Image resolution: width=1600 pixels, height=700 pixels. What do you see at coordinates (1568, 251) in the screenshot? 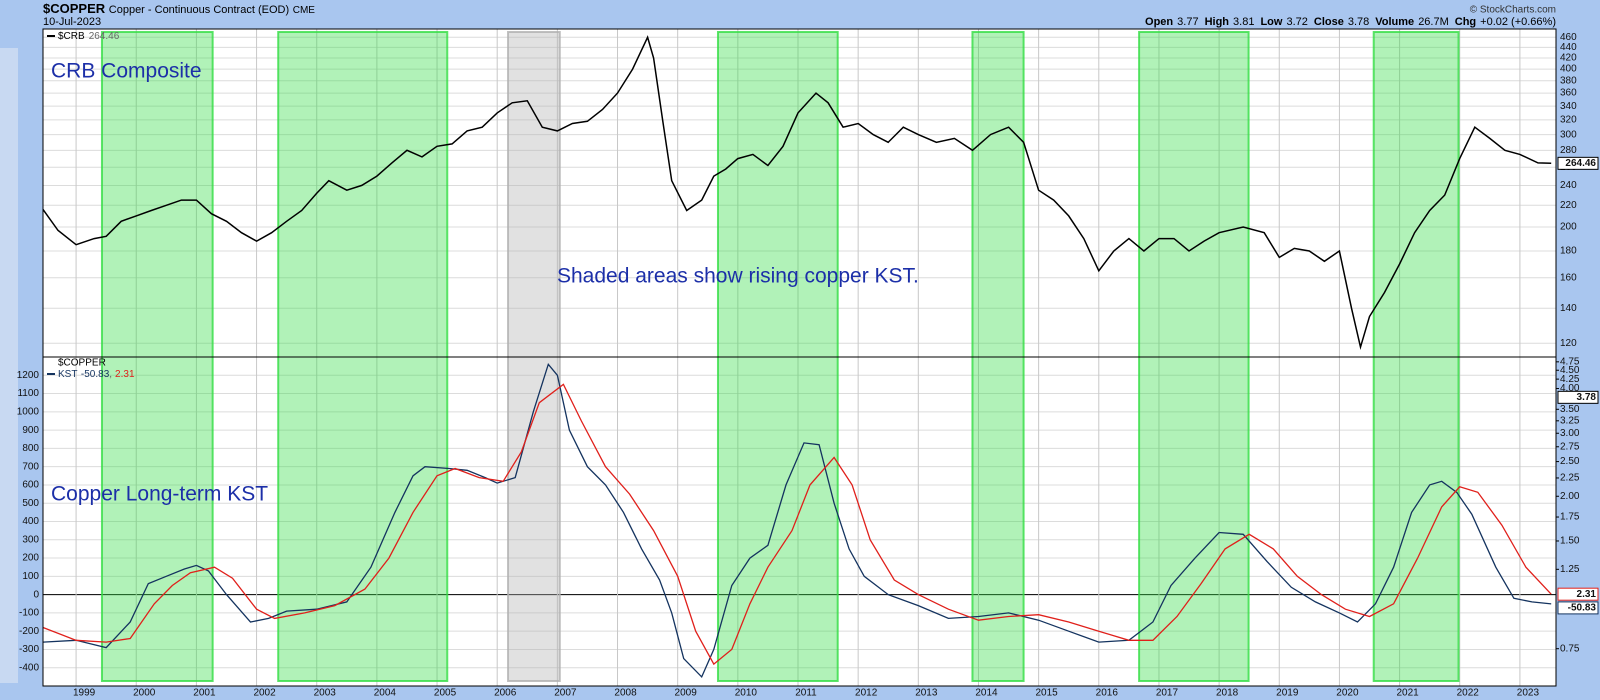
I see `y-tick-label: 180` at bounding box center [1568, 251].